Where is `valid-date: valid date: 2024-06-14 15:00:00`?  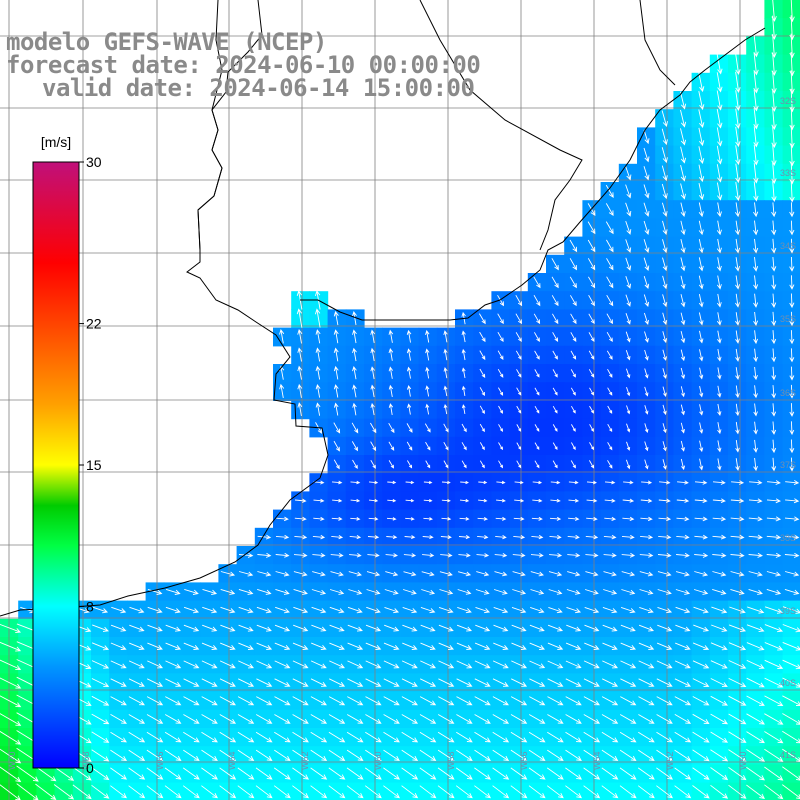 valid-date: valid date: 2024-06-14 15:00:00 is located at coordinates (258, 88).